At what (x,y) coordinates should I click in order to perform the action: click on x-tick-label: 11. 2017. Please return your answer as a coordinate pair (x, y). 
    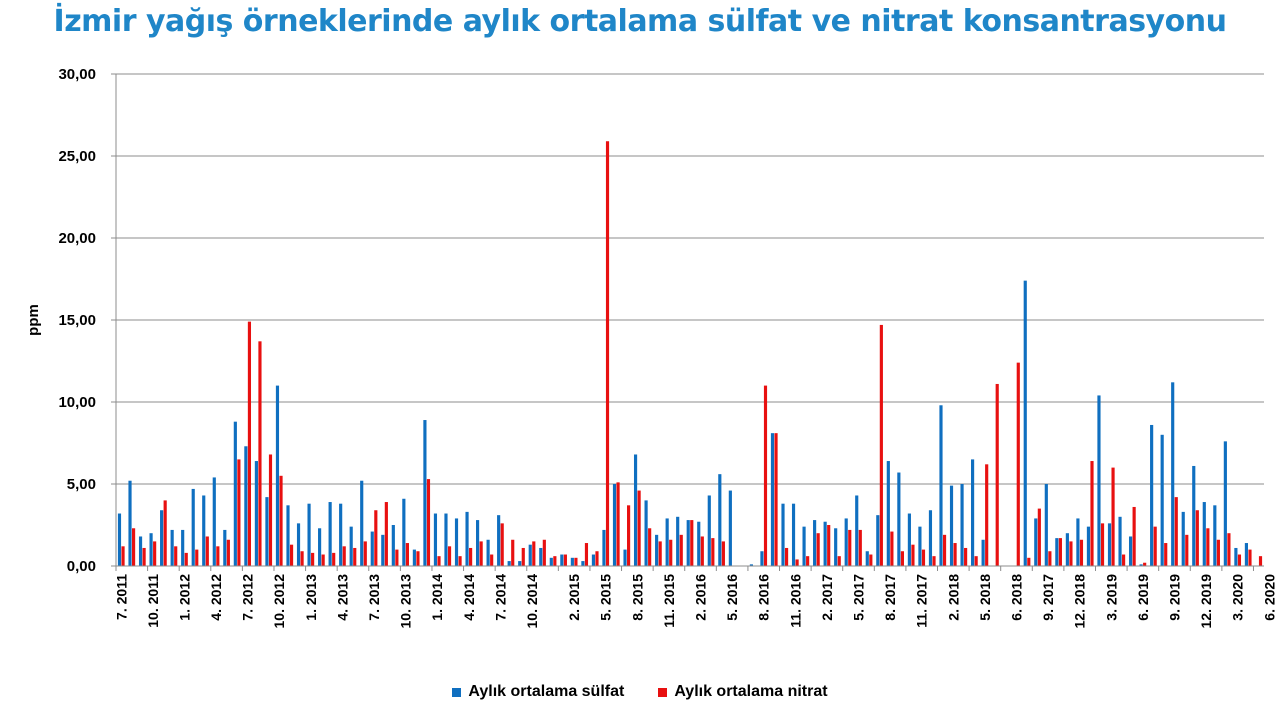
    Looking at the image, I should click on (922, 601).